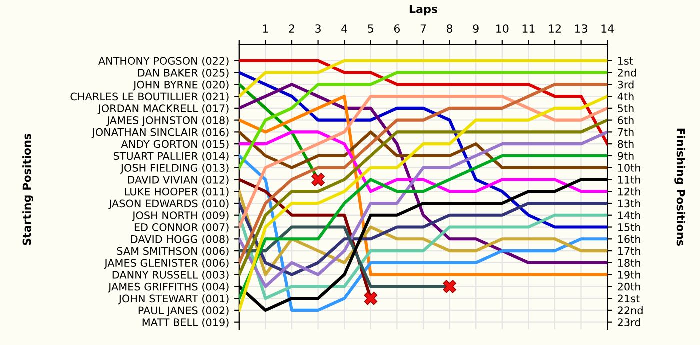  I want to click on category-label: DAN BAKER (025), so click(183, 73).